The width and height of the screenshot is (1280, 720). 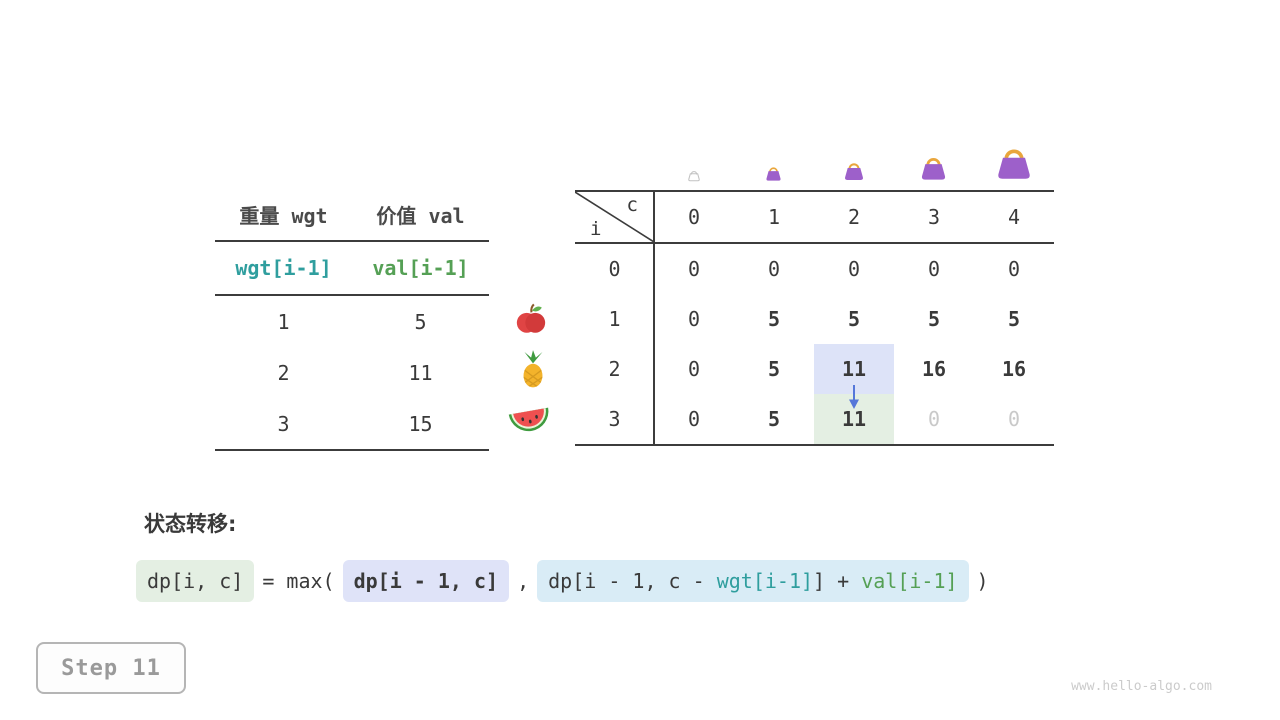 What do you see at coordinates (774, 419) in the screenshot?
I see `dp-cell-3-1: 5` at bounding box center [774, 419].